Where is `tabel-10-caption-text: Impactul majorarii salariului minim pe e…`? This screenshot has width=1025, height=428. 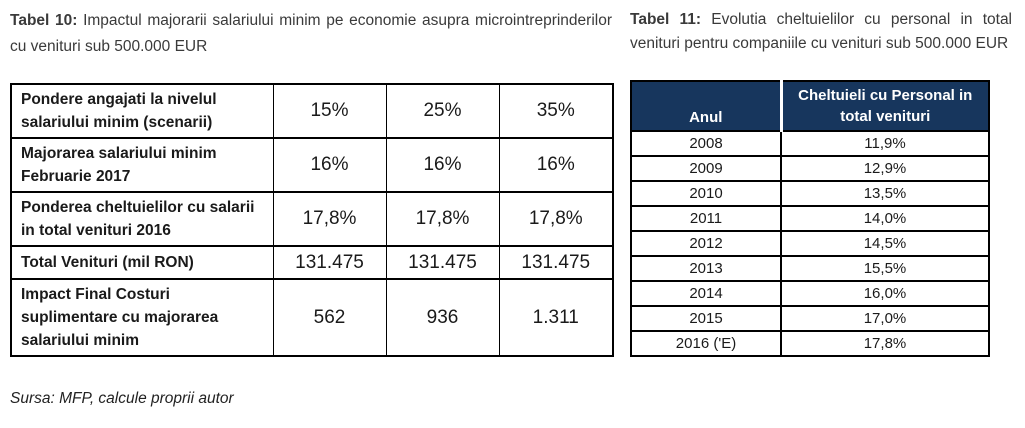 tabel-10-caption-text: Impactul majorarii salariului minim pe e… is located at coordinates (311, 33).